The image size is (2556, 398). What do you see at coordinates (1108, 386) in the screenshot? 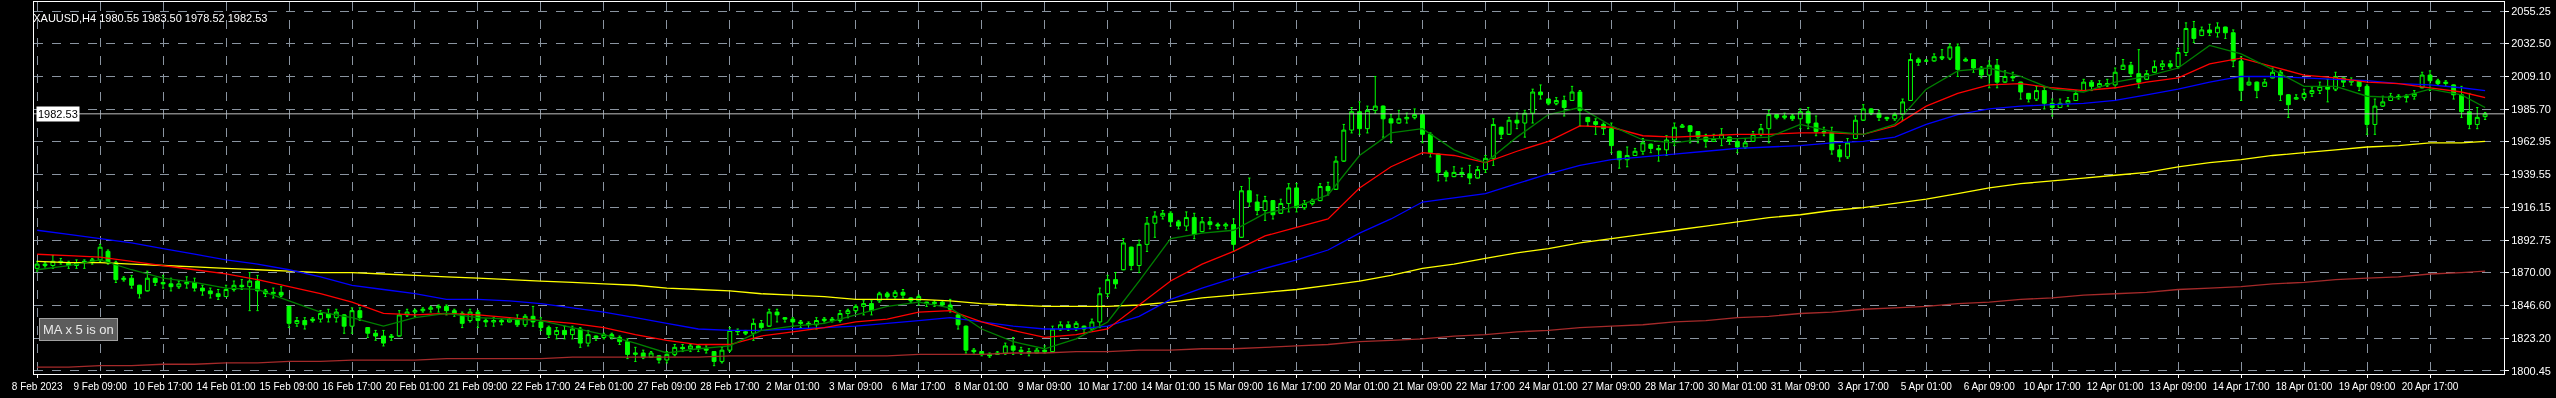
I see `x-tick-label: 10 Mar 17:00` at bounding box center [1108, 386].